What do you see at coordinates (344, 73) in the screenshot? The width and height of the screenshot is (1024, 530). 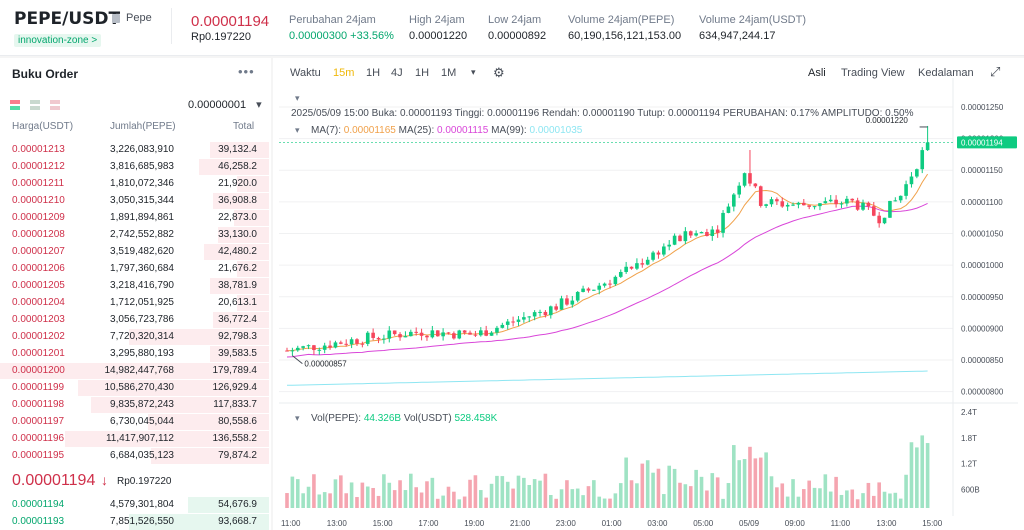 I see `tab-15m: 15m` at bounding box center [344, 73].